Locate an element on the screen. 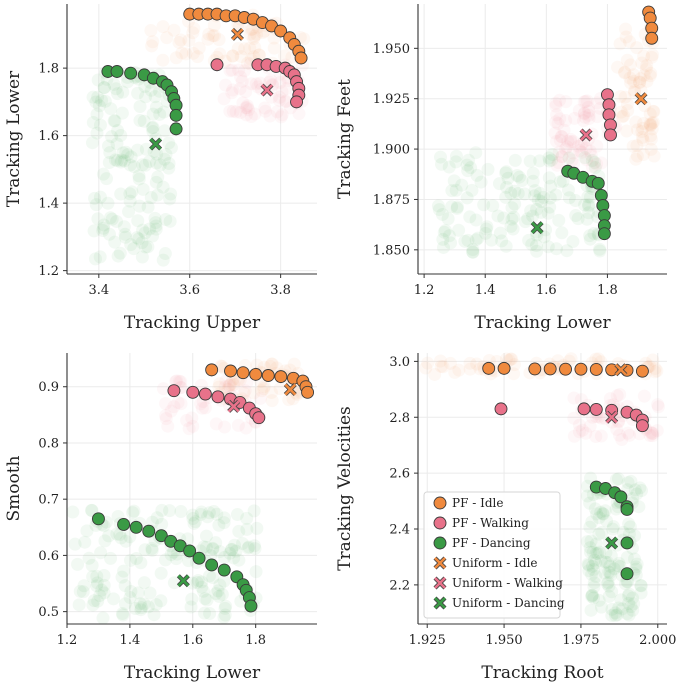 The width and height of the screenshot is (685, 685). legend-item: Uniform - Idle is located at coordinates (485, 563).